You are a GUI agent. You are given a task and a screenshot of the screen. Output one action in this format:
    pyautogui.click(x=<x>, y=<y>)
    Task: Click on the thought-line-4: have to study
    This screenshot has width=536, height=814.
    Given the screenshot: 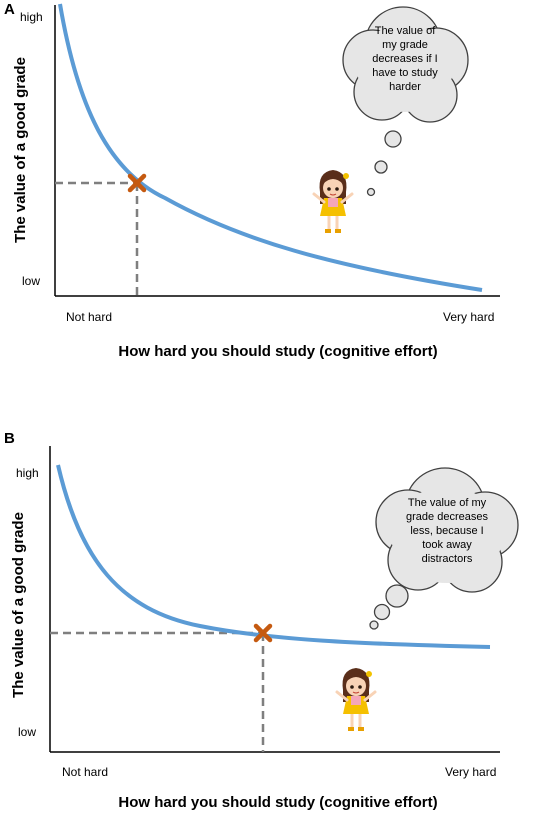 What is the action you would take?
    pyautogui.click(x=405, y=73)
    